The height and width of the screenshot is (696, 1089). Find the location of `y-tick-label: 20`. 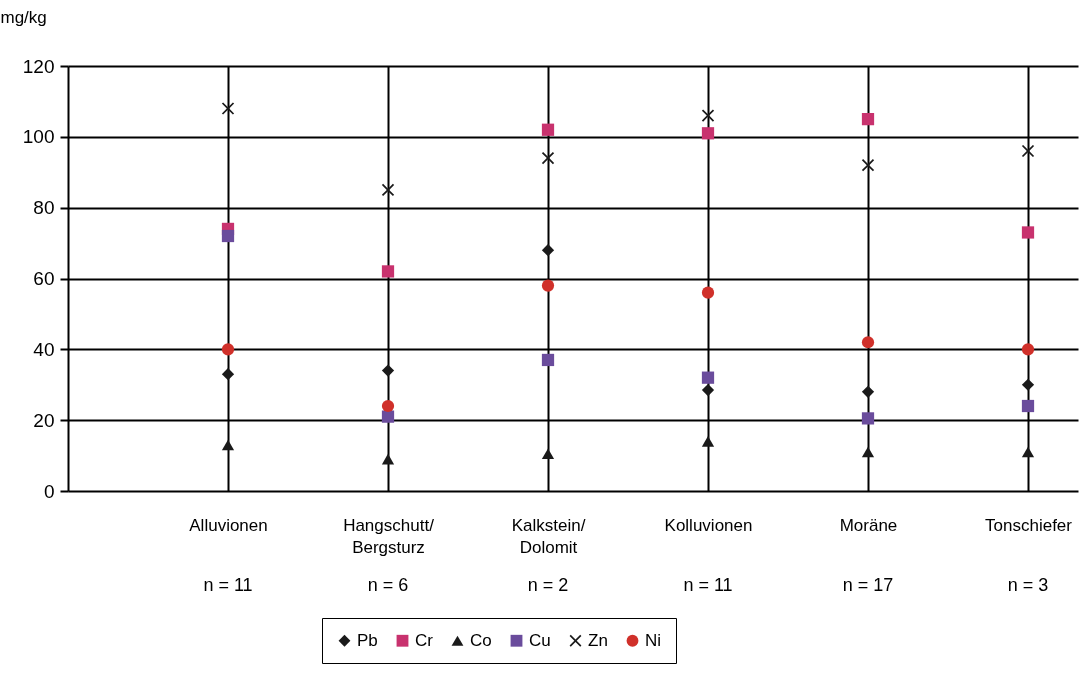

y-tick-label: 20 is located at coordinates (44, 420).